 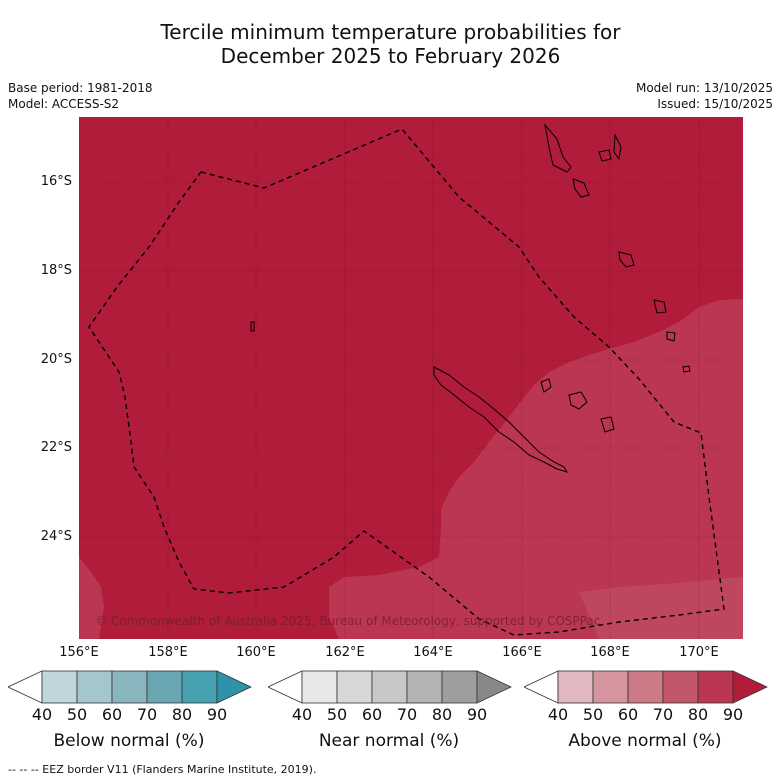 I want to click on lat-label-22s: 22°S, so click(x=56, y=447).